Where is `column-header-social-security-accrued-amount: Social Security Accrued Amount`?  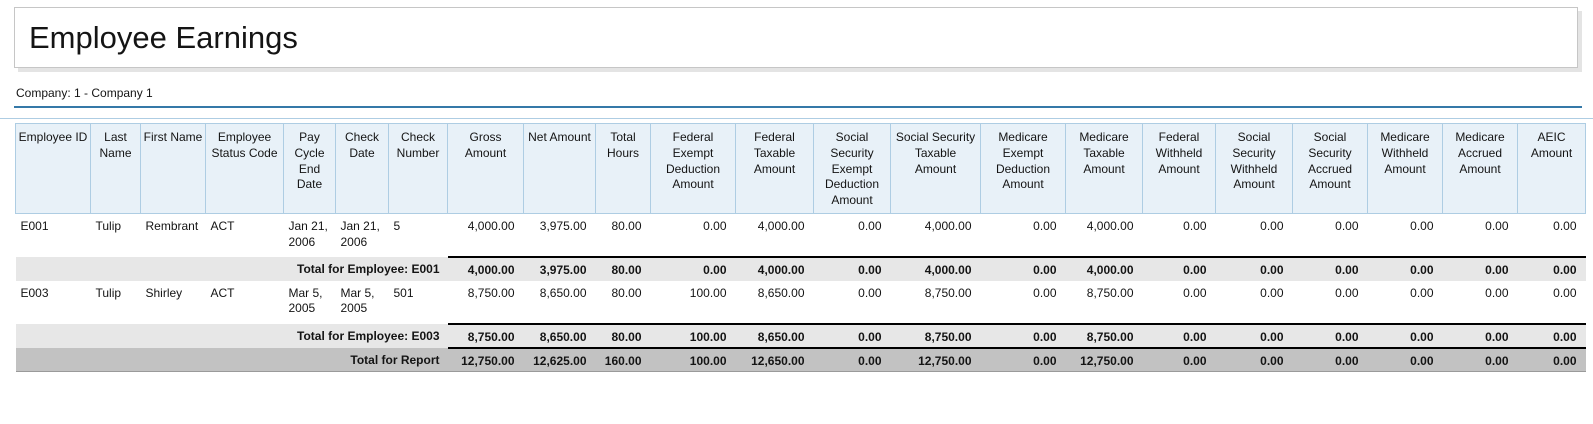 column-header-social-security-accrued-amount: Social Security Accrued Amount is located at coordinates (1330, 168).